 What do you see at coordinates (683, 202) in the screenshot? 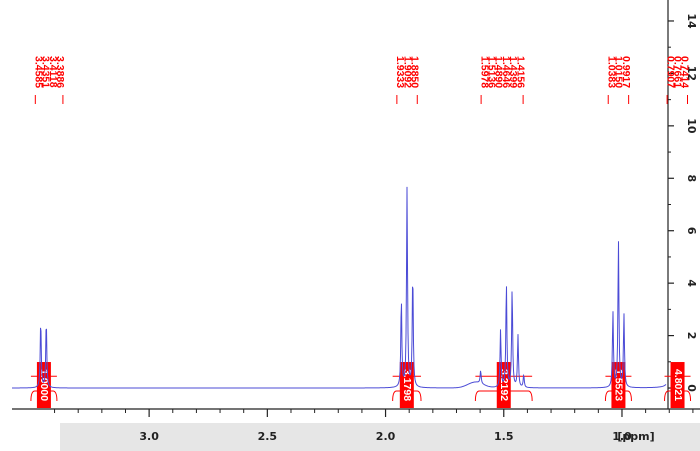
I see `y-axis-ticks: 0 2 4 6 8 10 12 14` at bounding box center [683, 202].